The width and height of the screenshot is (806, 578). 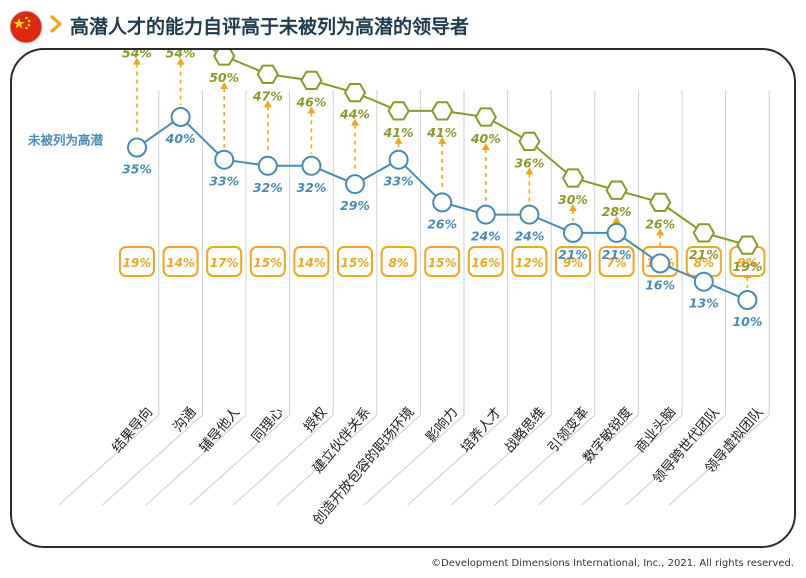 I want to click on x-tick-label: 影响力, so click(x=442, y=424).